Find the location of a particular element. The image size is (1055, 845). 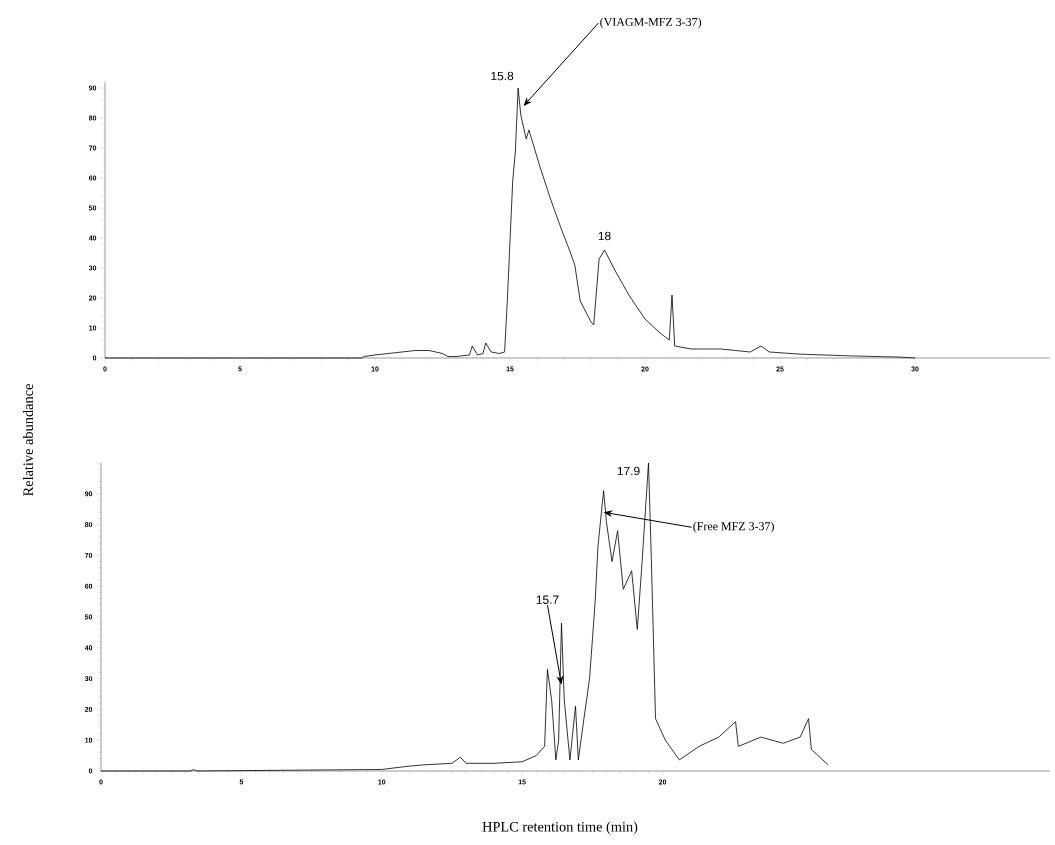

x-axis-title: HPLC retention time (min) is located at coordinates (560, 828).